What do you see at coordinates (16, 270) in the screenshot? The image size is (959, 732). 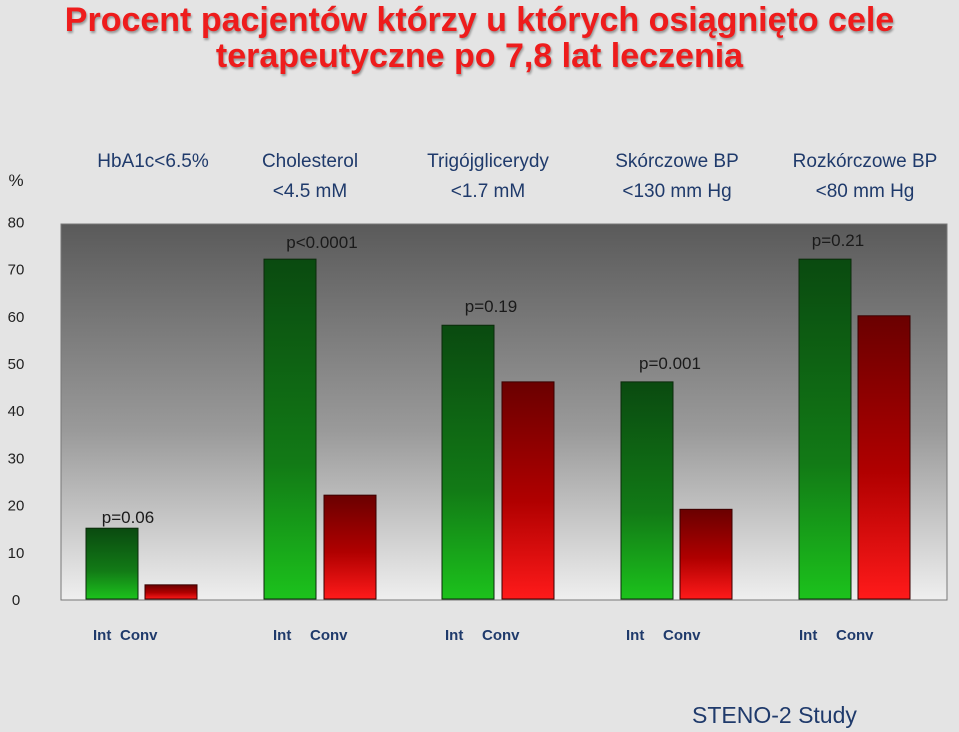 I see `y-tick-label: 70` at bounding box center [16, 270].